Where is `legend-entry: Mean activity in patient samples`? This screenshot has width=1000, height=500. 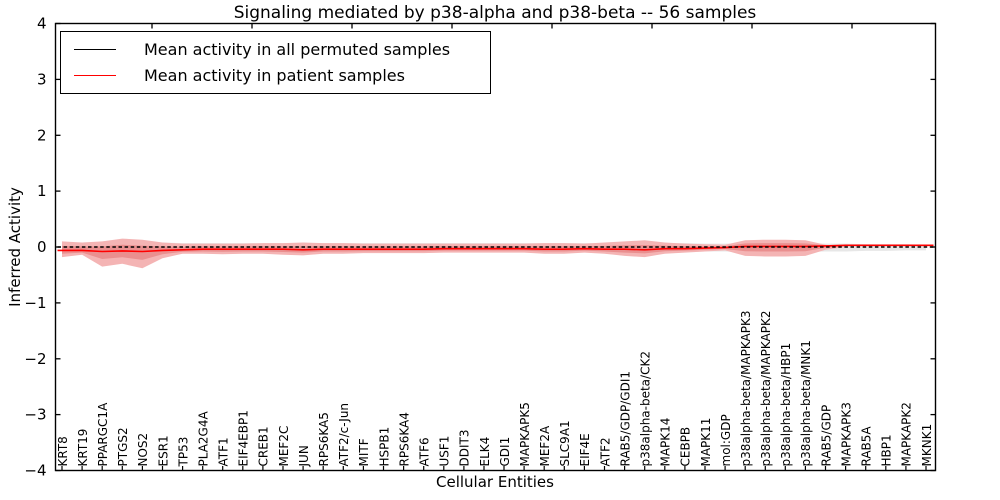 legend-entry: Mean activity in patient samples is located at coordinates (262, 75).